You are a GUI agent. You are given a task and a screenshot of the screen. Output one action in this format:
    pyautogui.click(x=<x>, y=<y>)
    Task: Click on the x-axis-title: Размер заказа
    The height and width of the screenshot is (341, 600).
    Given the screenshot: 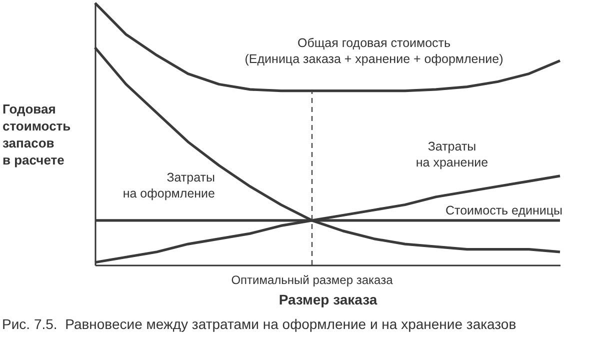 What is the action you would take?
    pyautogui.click(x=328, y=300)
    